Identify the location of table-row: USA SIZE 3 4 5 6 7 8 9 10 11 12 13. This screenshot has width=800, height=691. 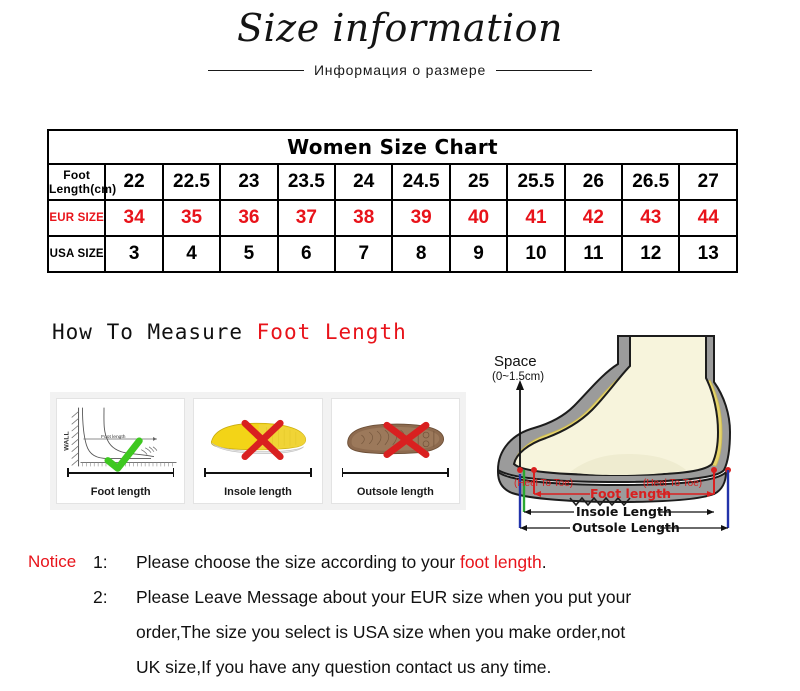
(392, 254).